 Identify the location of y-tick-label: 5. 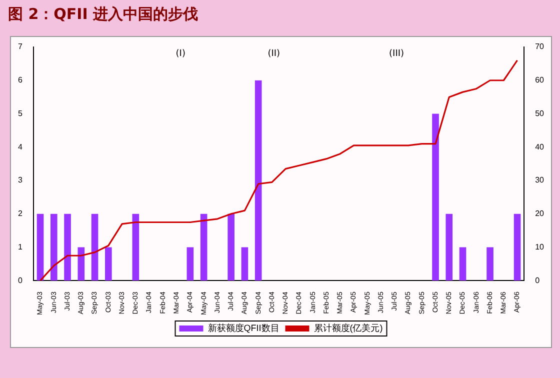
(20, 113).